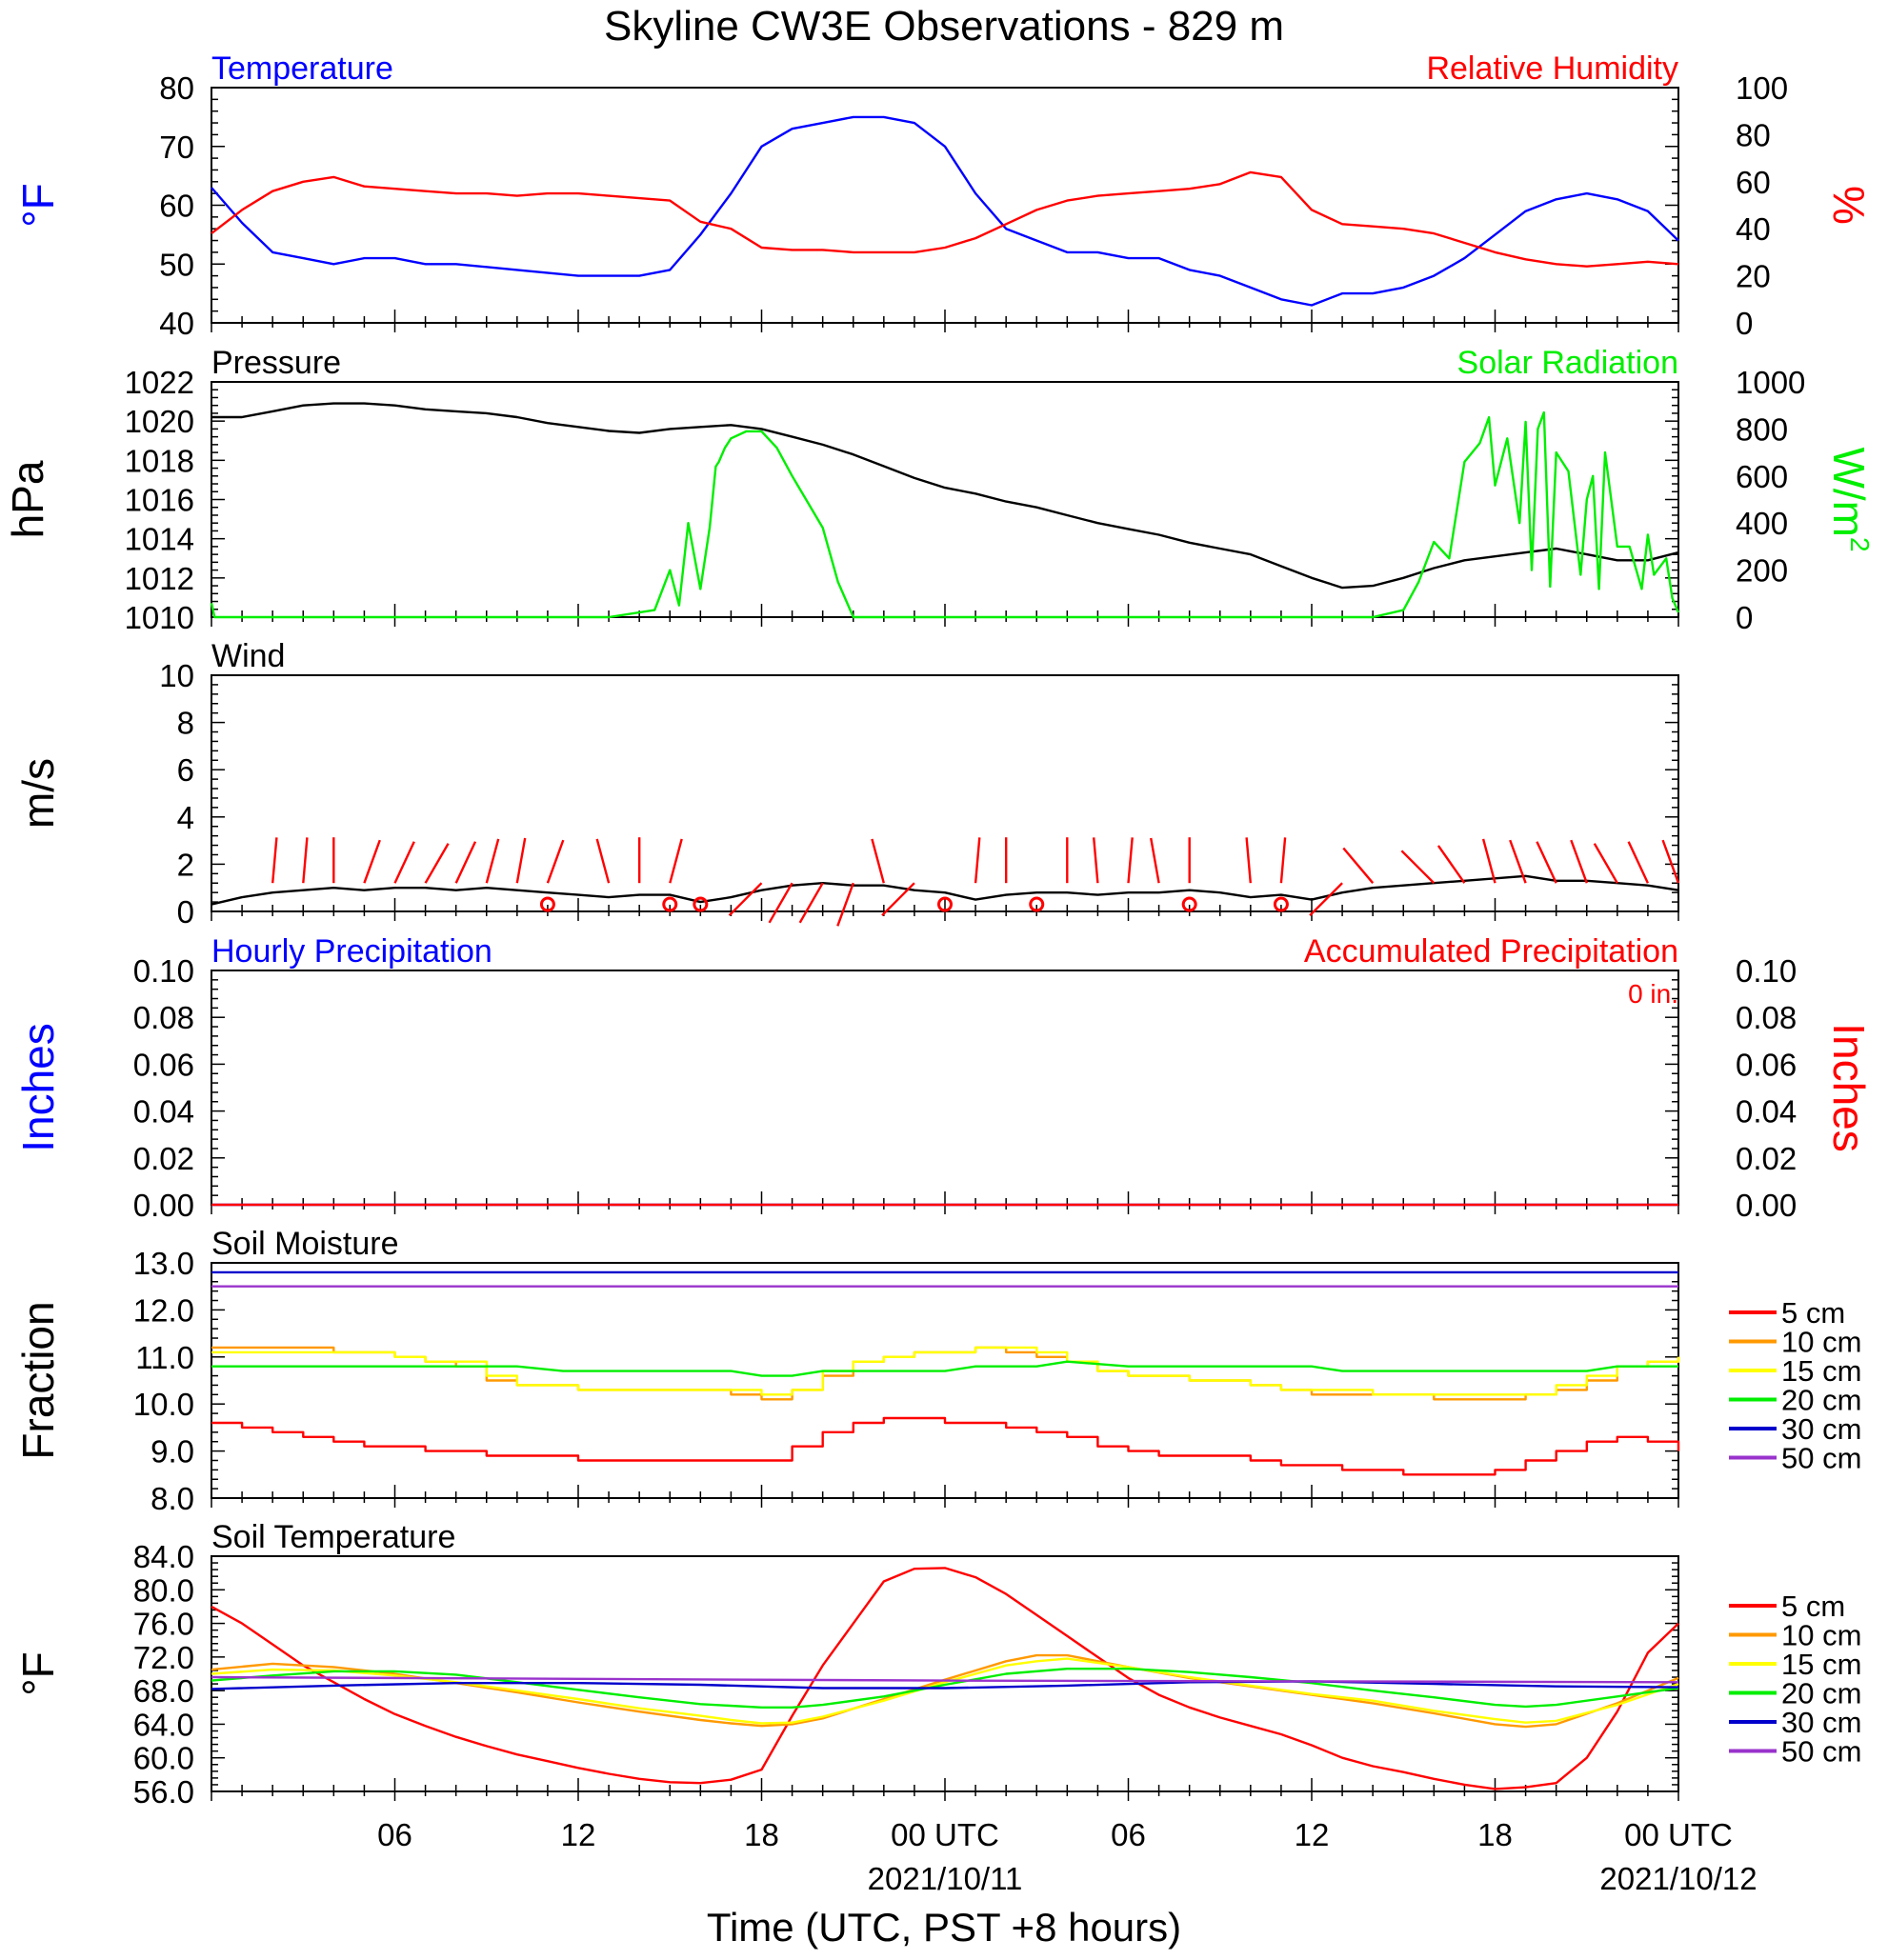  I want to click on y-tick-label-left: 0.06, so click(163, 1064).